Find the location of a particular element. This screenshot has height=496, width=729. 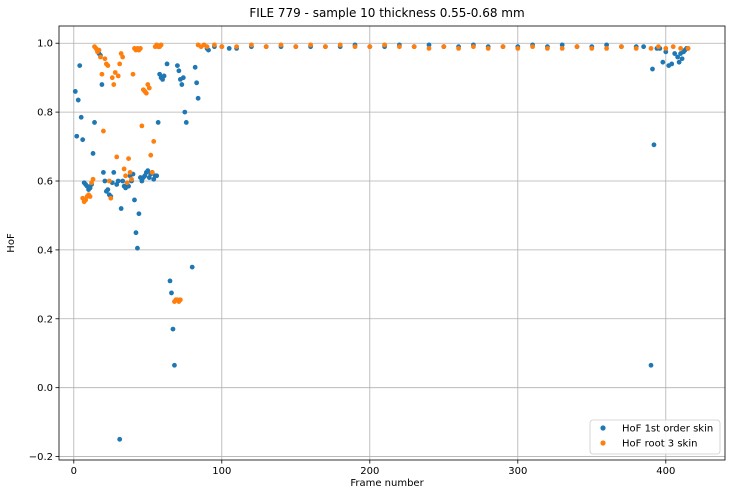

legend-marker-1st-order is located at coordinates (603, 428).